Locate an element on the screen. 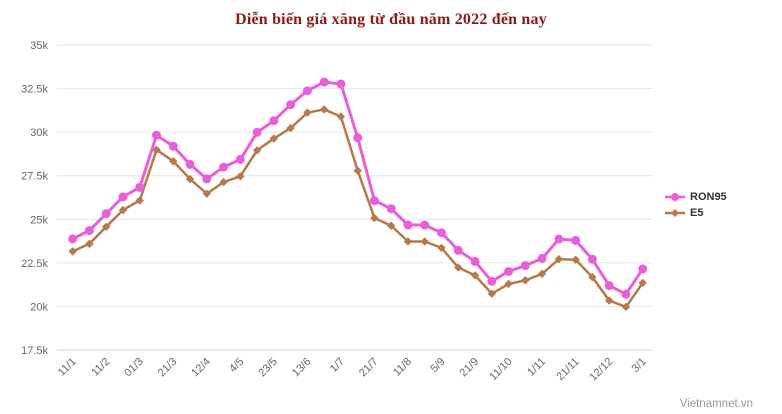 The height and width of the screenshot is (414, 782). x-axis-label: 1/7 is located at coordinates (337, 365).